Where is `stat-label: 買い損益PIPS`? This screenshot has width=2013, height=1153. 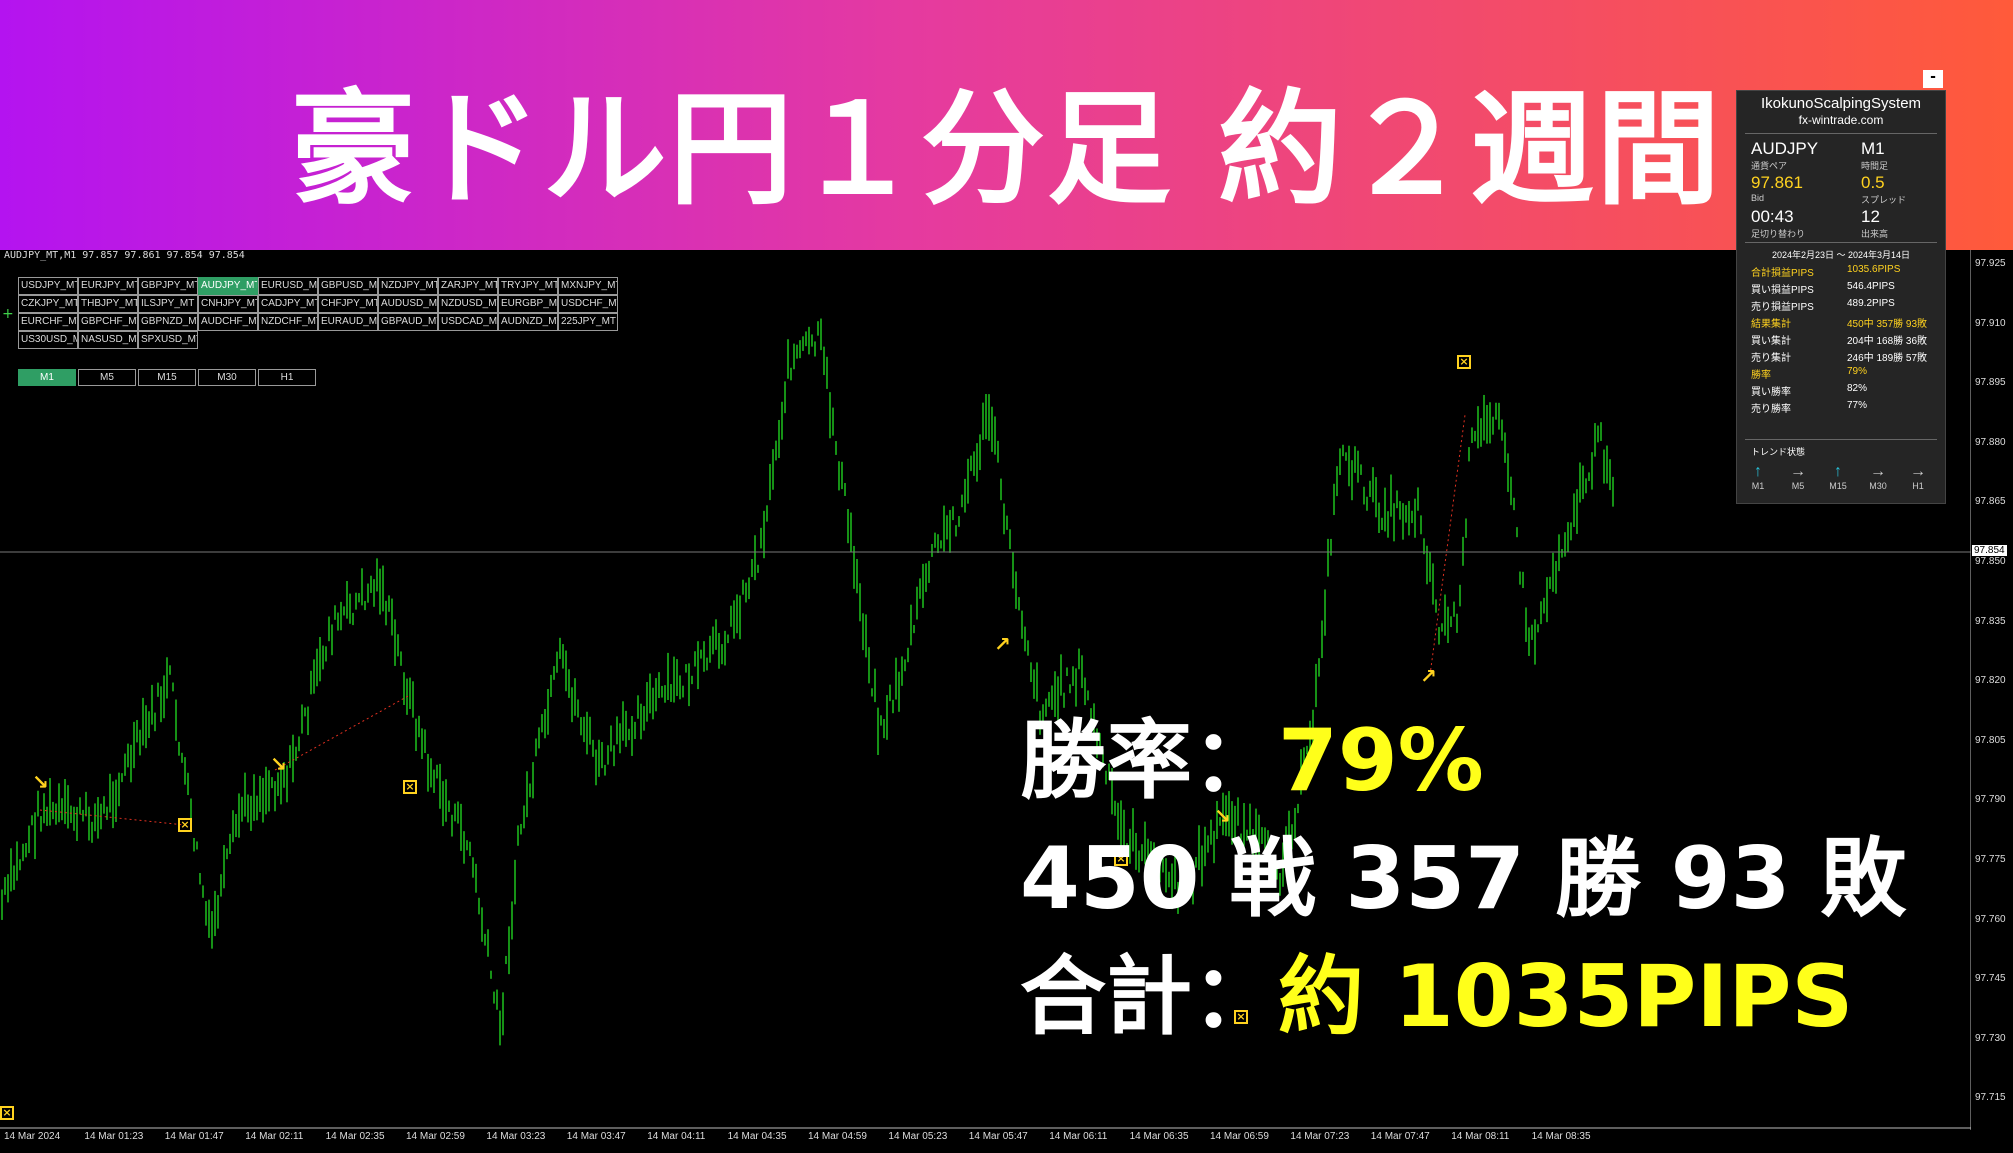 stat-label: 買い損益PIPS is located at coordinates (1782, 290).